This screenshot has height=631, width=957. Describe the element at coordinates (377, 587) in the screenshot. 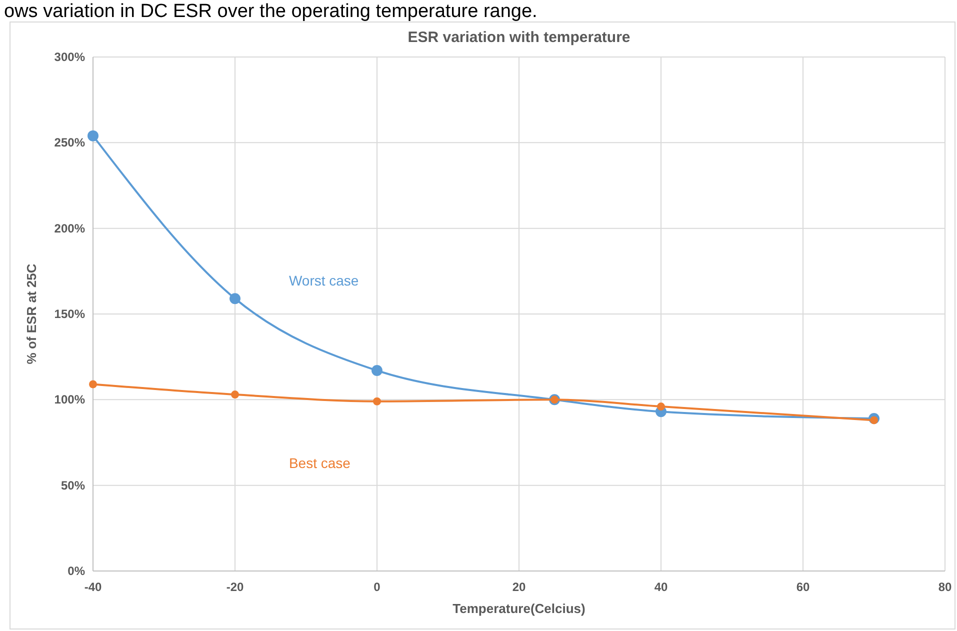

I see `x-tick-label: 0` at that location.